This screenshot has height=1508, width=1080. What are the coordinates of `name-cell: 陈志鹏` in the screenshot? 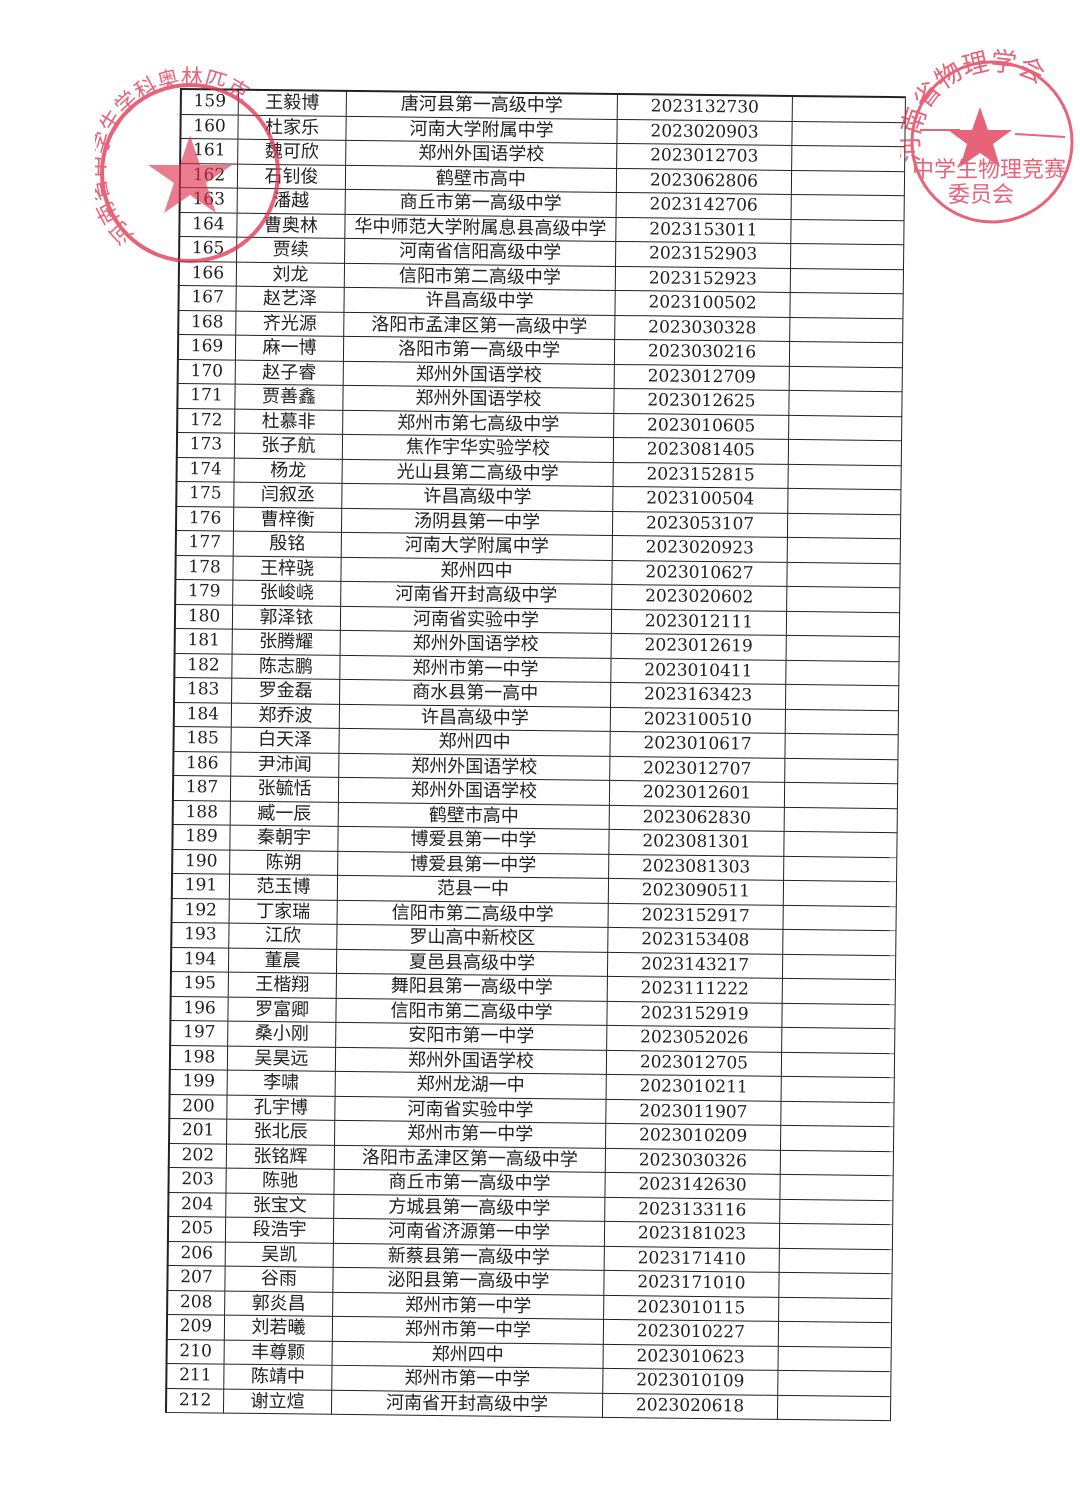 It's located at (286, 666).